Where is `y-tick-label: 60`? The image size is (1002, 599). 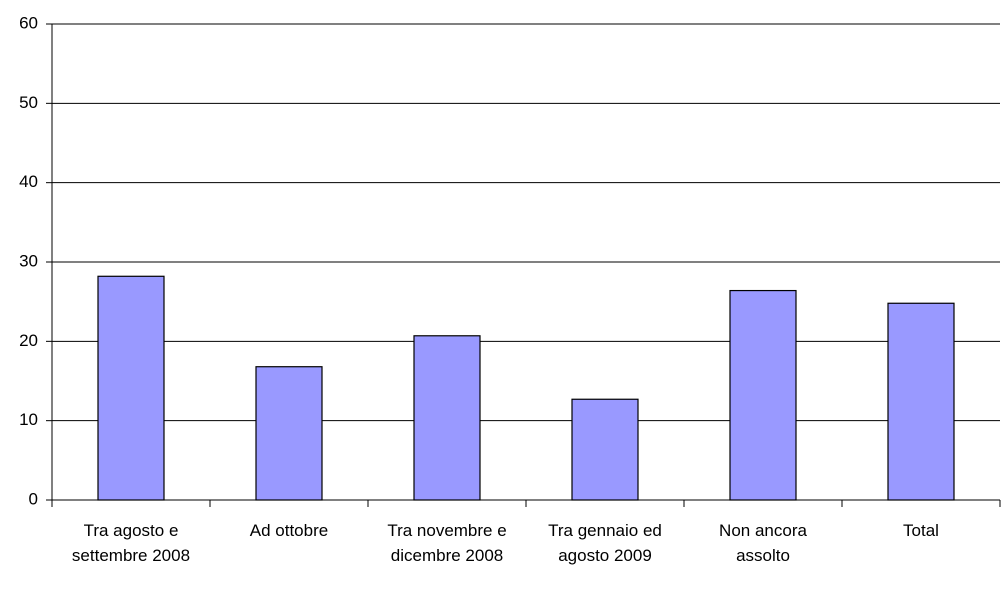 y-tick-label: 60 is located at coordinates (28, 22).